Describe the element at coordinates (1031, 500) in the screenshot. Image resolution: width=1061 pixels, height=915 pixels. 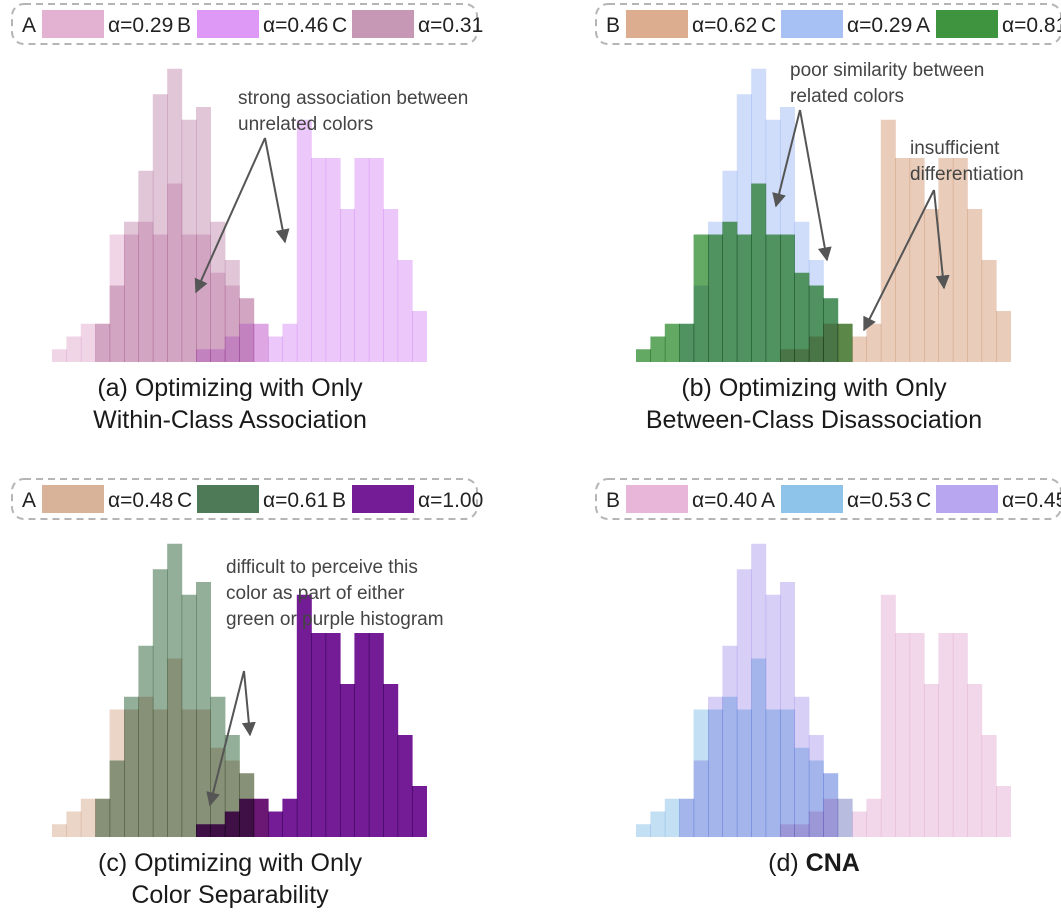
I see `legend-alpha: α=0.45` at that location.